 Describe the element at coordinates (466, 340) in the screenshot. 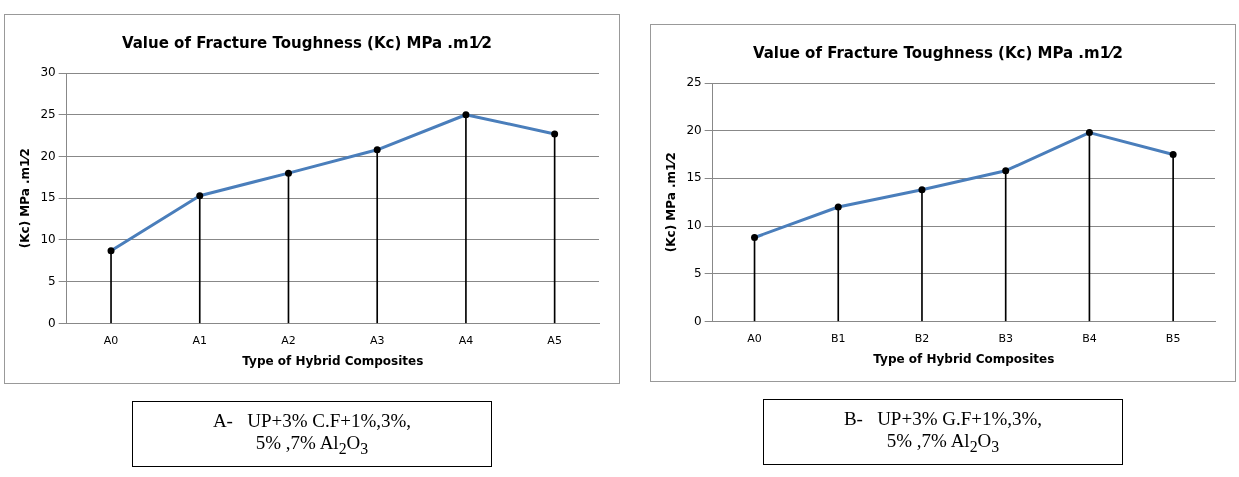

I see `x-tick-label: A4` at that location.